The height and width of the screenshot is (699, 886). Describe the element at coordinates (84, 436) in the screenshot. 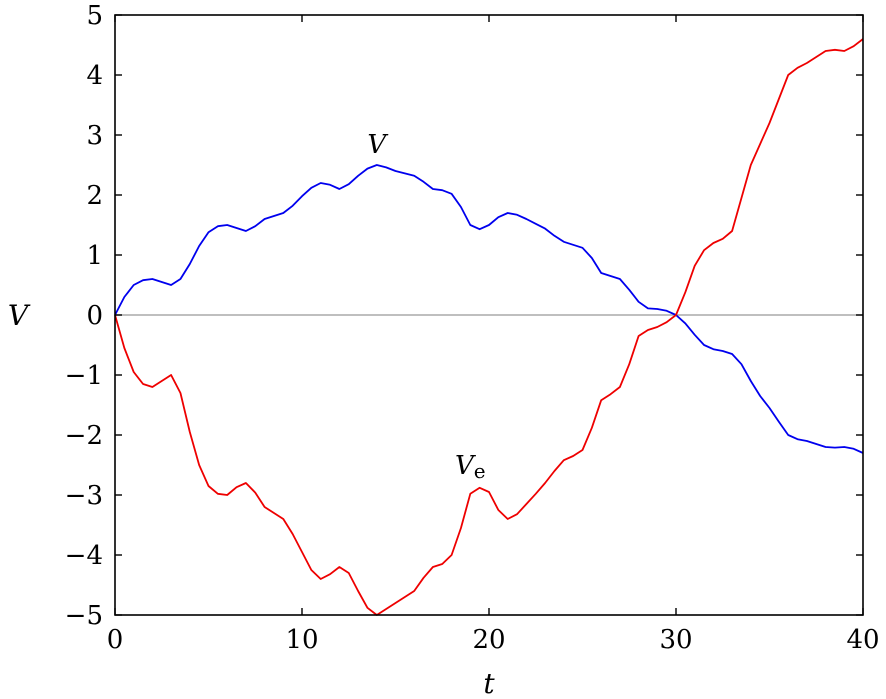

I see `y-tick-label: −2` at that location.